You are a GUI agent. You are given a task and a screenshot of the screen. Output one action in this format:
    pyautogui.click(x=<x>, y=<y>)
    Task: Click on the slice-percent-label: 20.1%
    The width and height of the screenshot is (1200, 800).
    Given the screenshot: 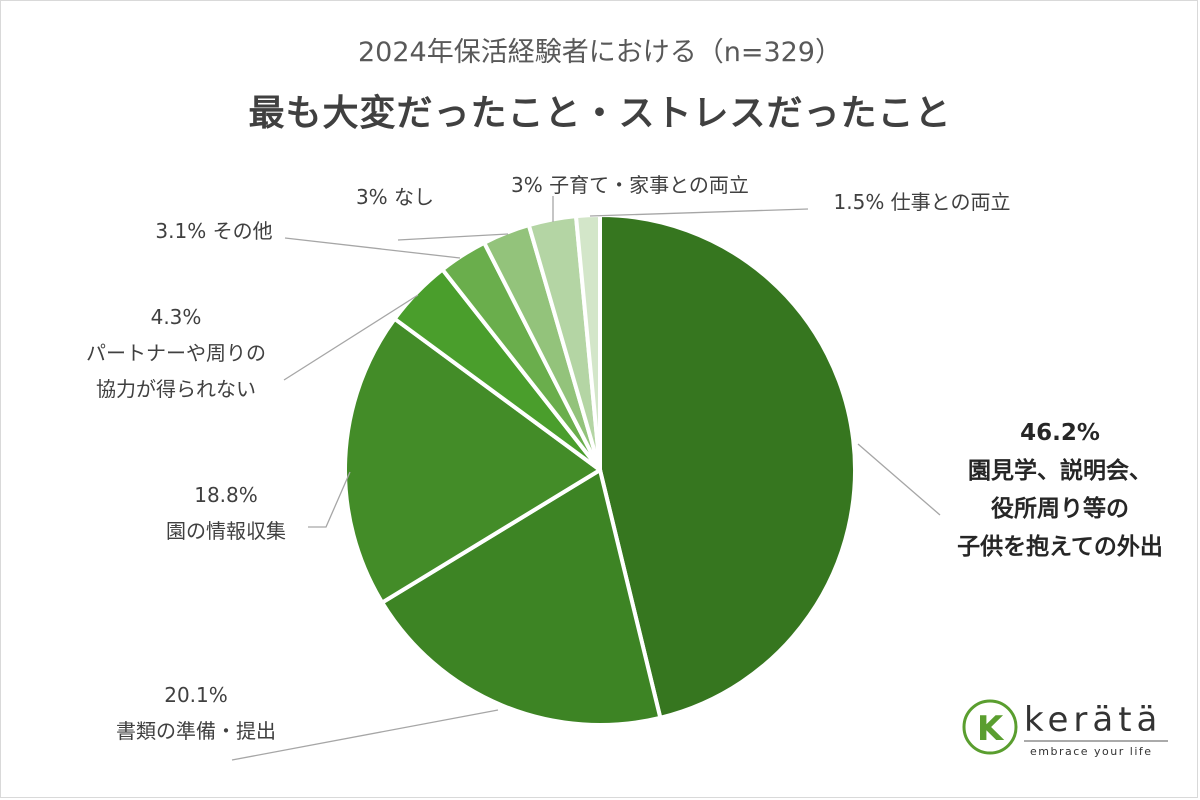 What is the action you would take?
    pyautogui.click(x=196, y=695)
    